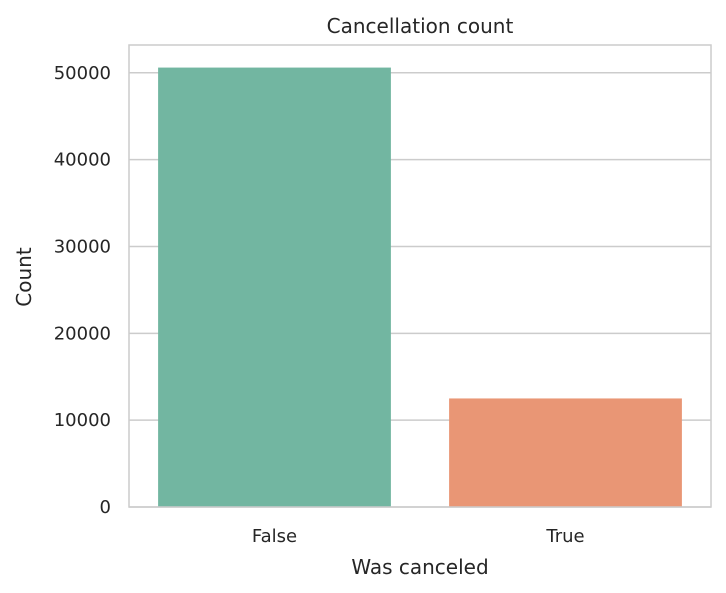 This screenshot has height=593, width=726. Describe the element at coordinates (105, 507) in the screenshot. I see `y-tick-label: 0` at that location.